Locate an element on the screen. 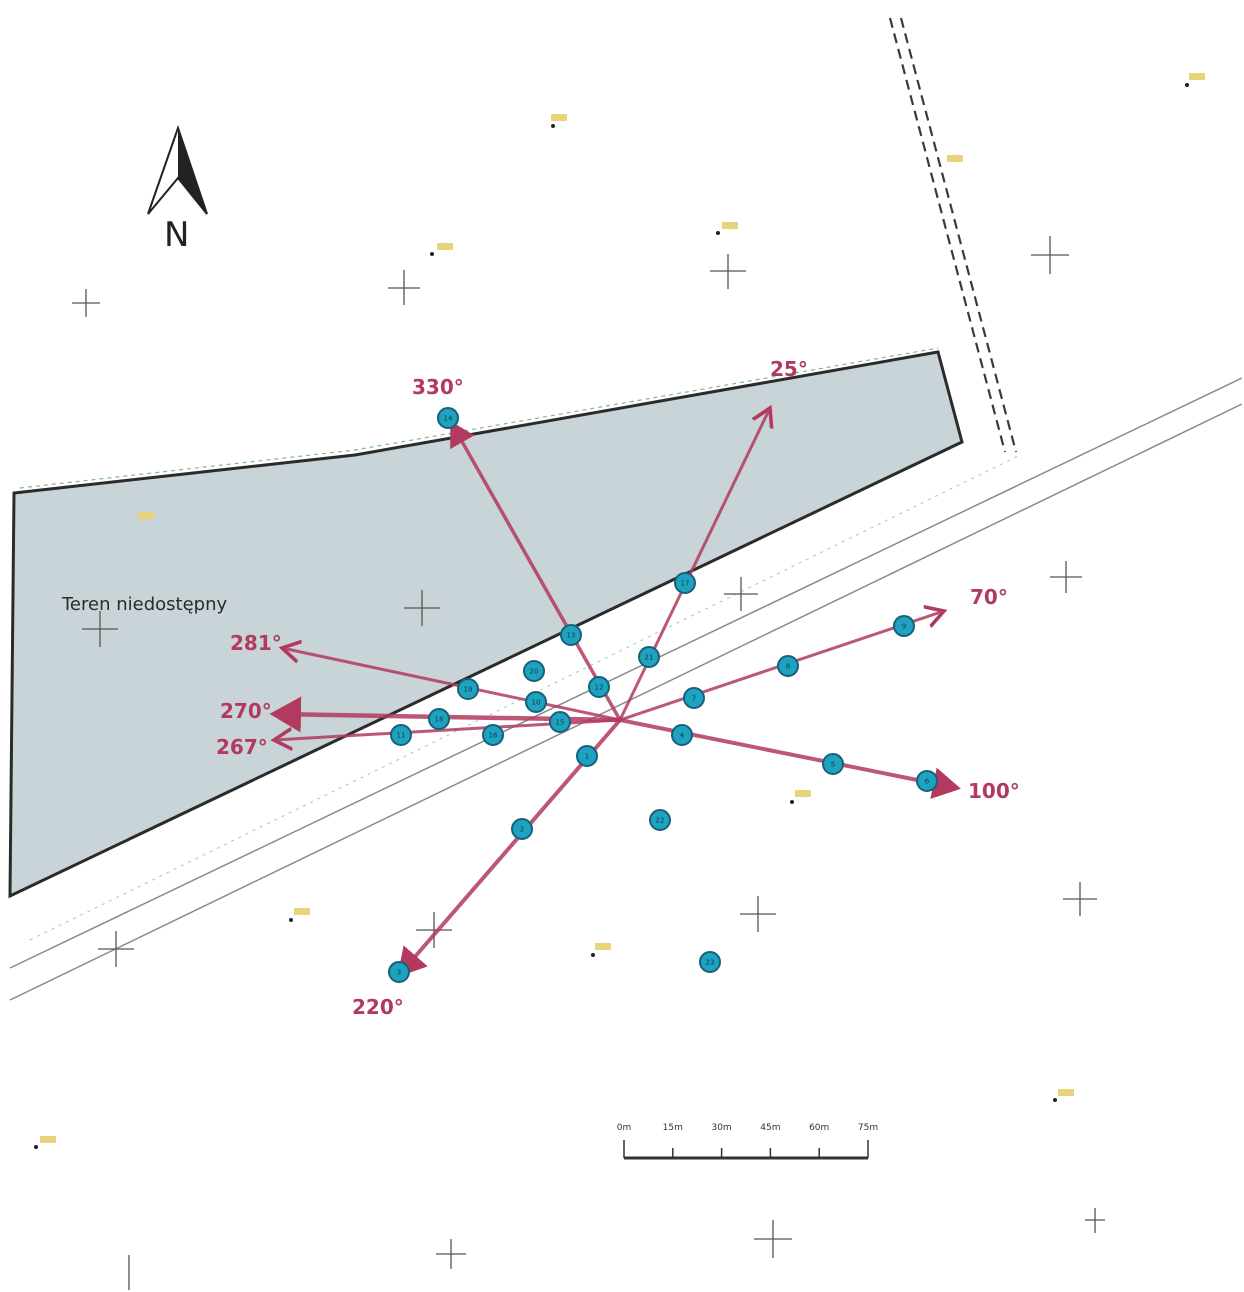  survey-point: 20 is located at coordinates (534, 671).